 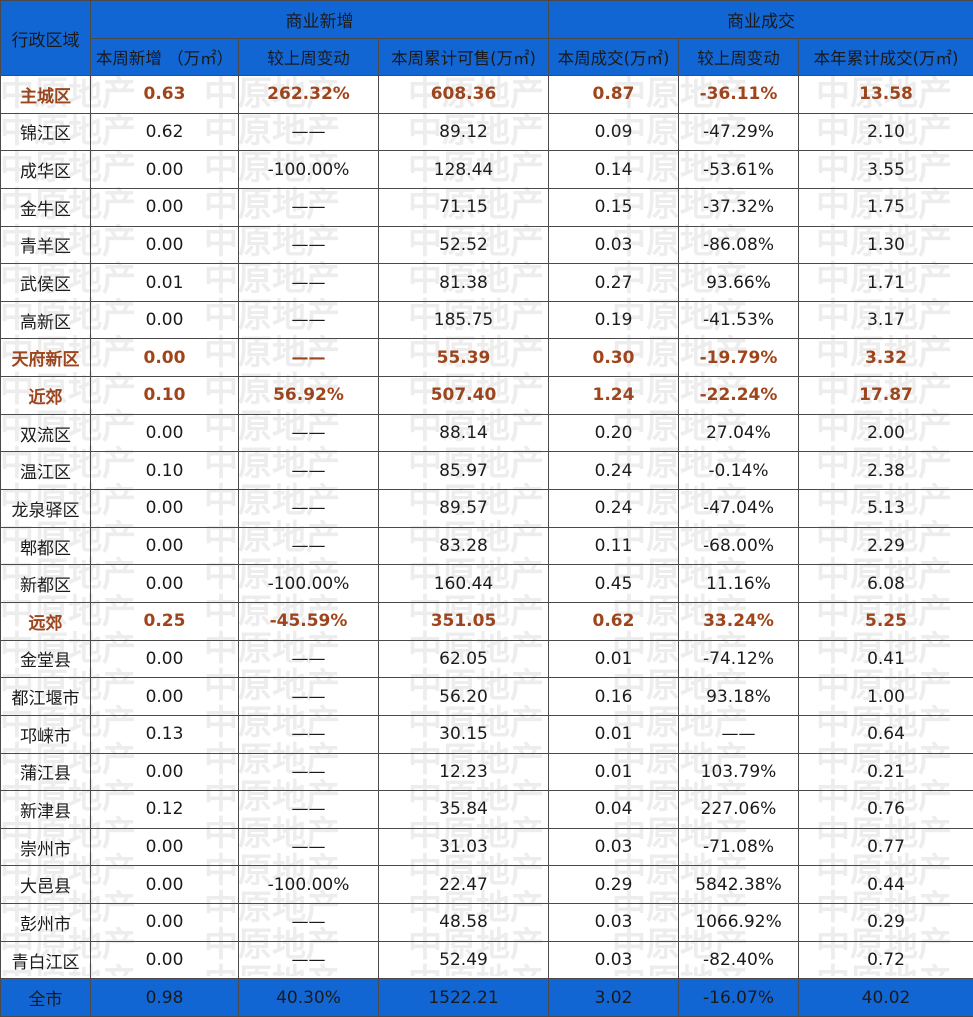 What do you see at coordinates (165, 95) in the screenshot?
I see `value-cell: 0.63` at bounding box center [165, 95].